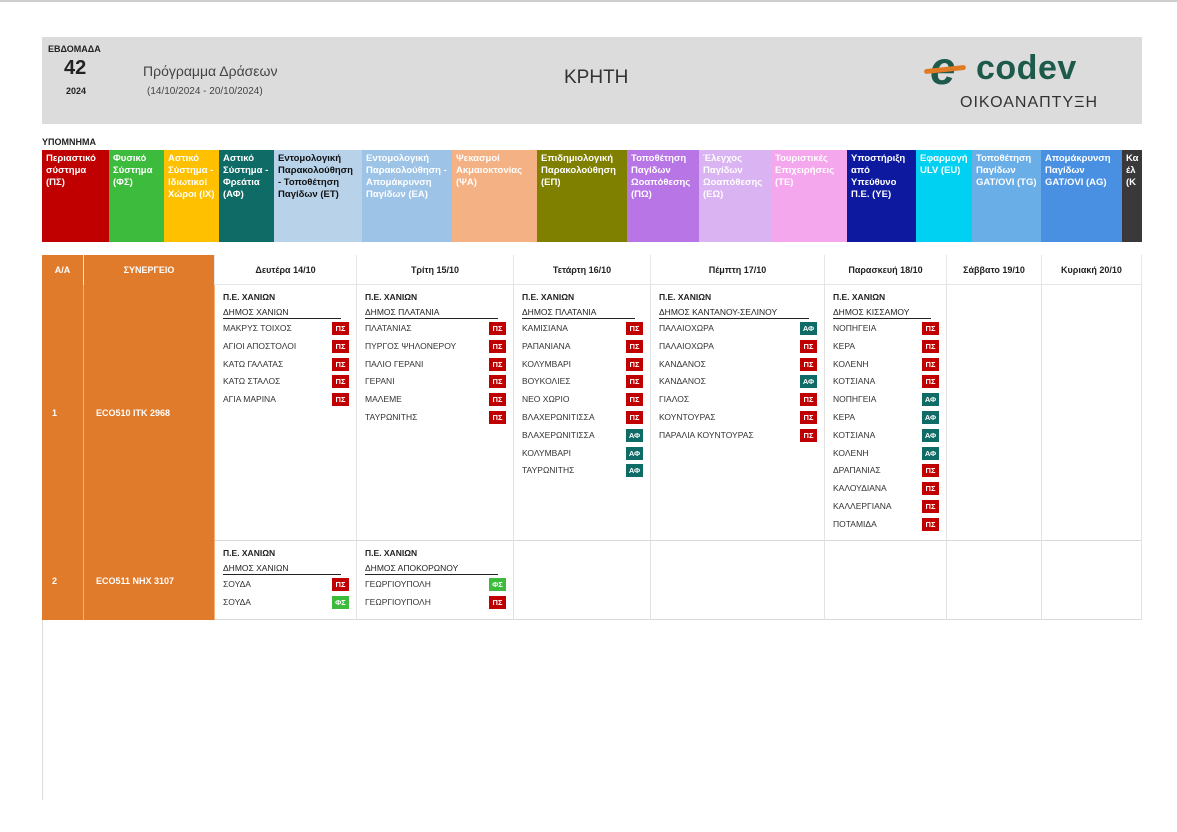 The image size is (1177, 832). I want to click on legend-item: Έλεγχος Παγίδων Ωοαπόθεσης (ΕΩ), so click(735, 196).